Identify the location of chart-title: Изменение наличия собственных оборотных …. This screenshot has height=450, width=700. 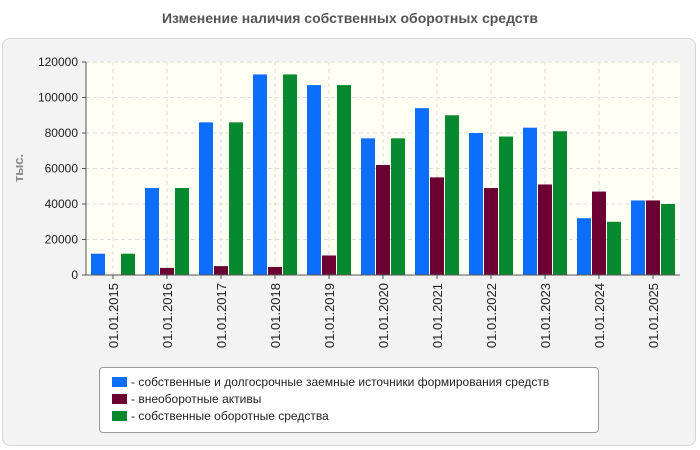
(350, 18).